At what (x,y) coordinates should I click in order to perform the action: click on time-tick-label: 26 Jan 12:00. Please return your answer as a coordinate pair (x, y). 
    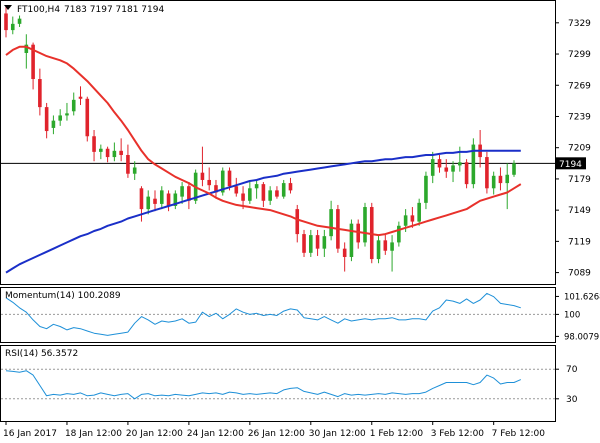
    Looking at the image, I should click on (276, 434).